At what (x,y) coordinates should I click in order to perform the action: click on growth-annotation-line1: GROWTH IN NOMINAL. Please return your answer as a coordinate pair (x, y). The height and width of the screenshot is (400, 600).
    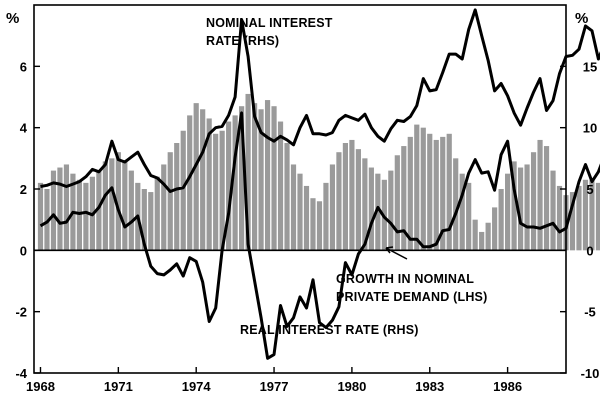
    Looking at the image, I should click on (405, 279).